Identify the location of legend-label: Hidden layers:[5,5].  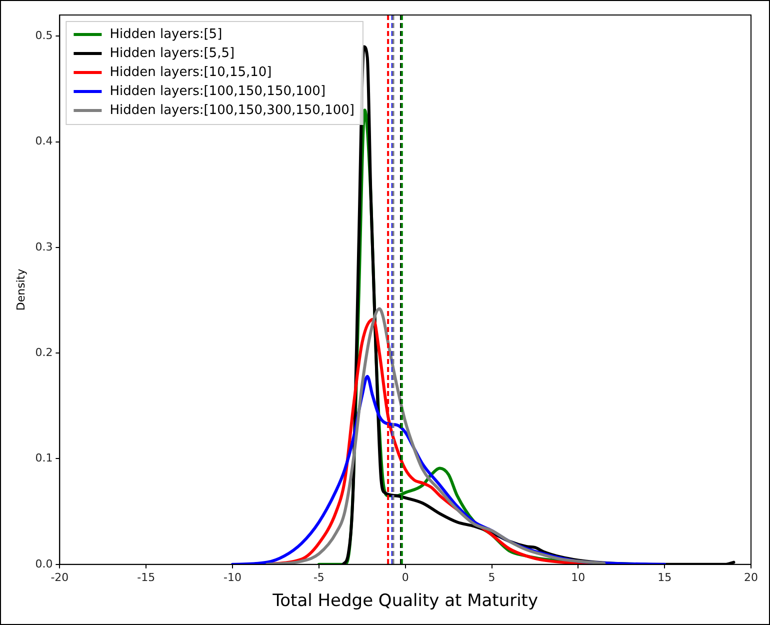
(172, 53).